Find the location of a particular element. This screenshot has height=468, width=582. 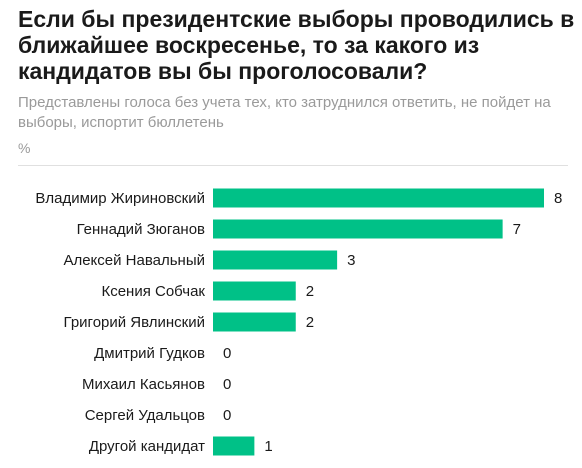

unit-label: % is located at coordinates (24, 148).